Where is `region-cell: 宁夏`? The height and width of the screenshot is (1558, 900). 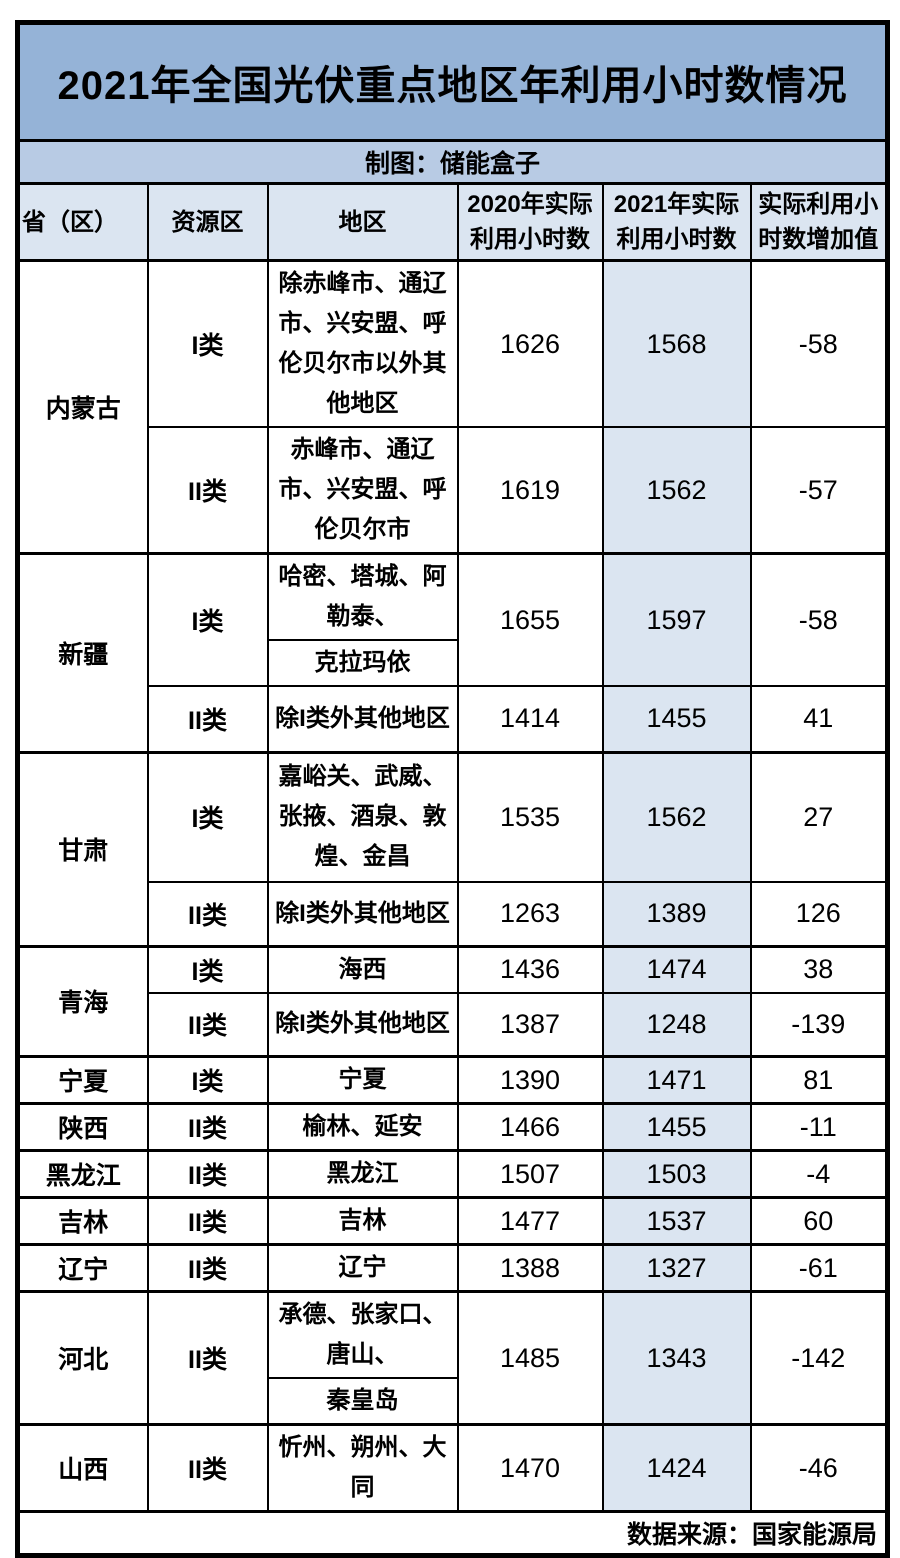
region-cell: 宁夏 is located at coordinates (362, 1080).